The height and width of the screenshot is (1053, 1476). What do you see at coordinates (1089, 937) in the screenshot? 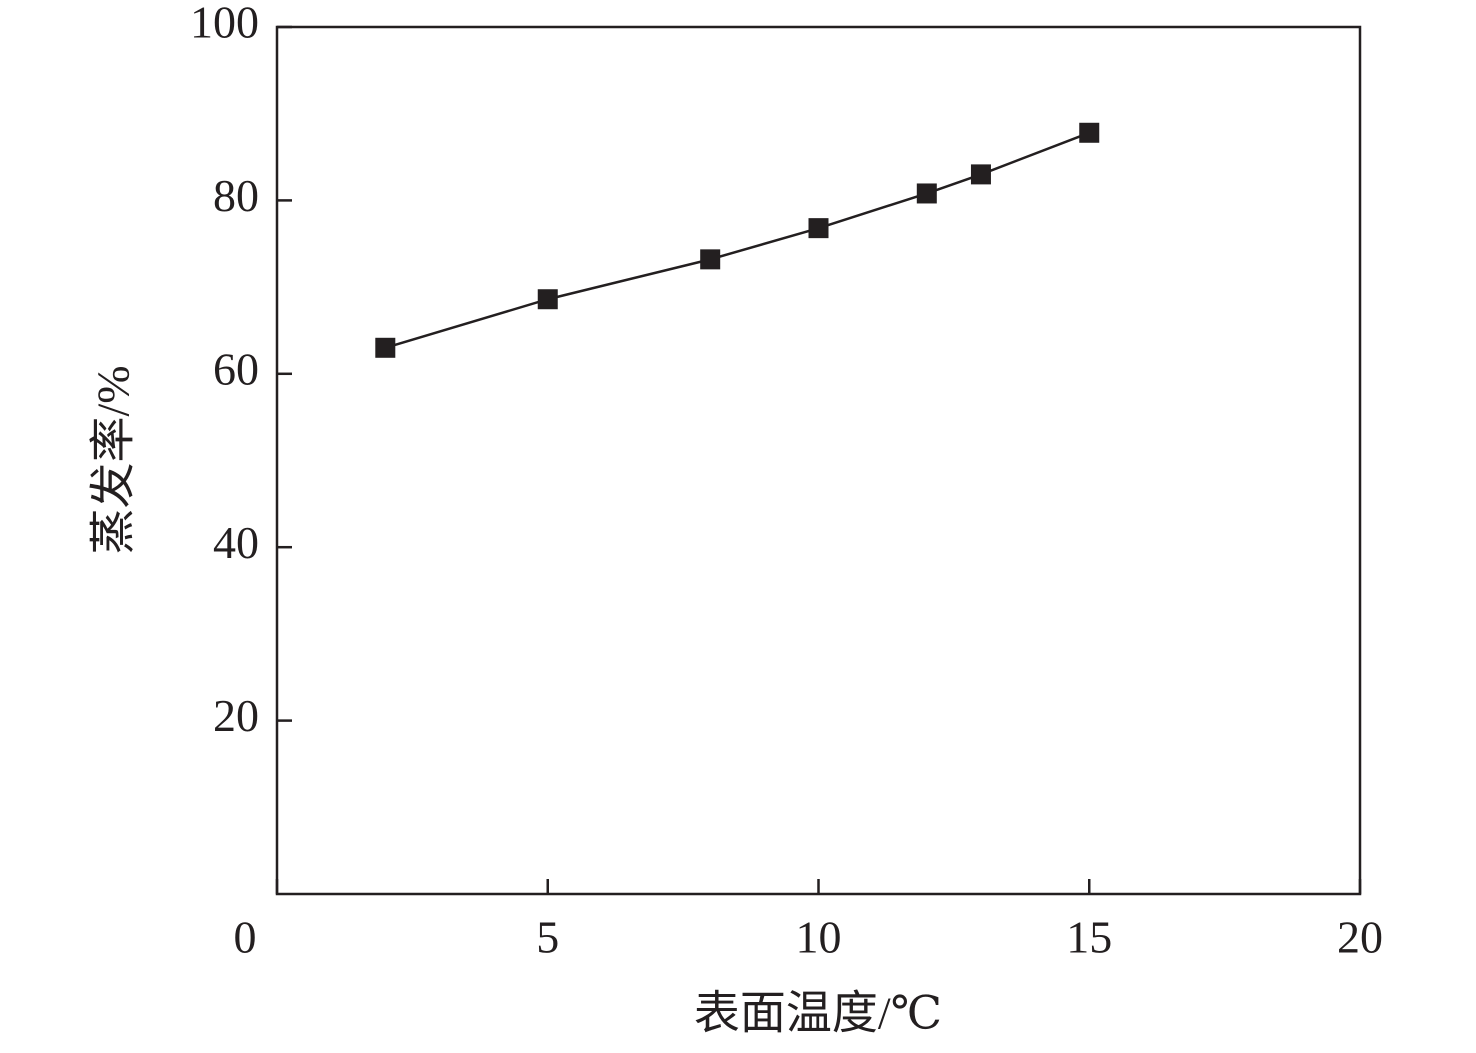
I see `x-tick-label: 15` at bounding box center [1089, 937].